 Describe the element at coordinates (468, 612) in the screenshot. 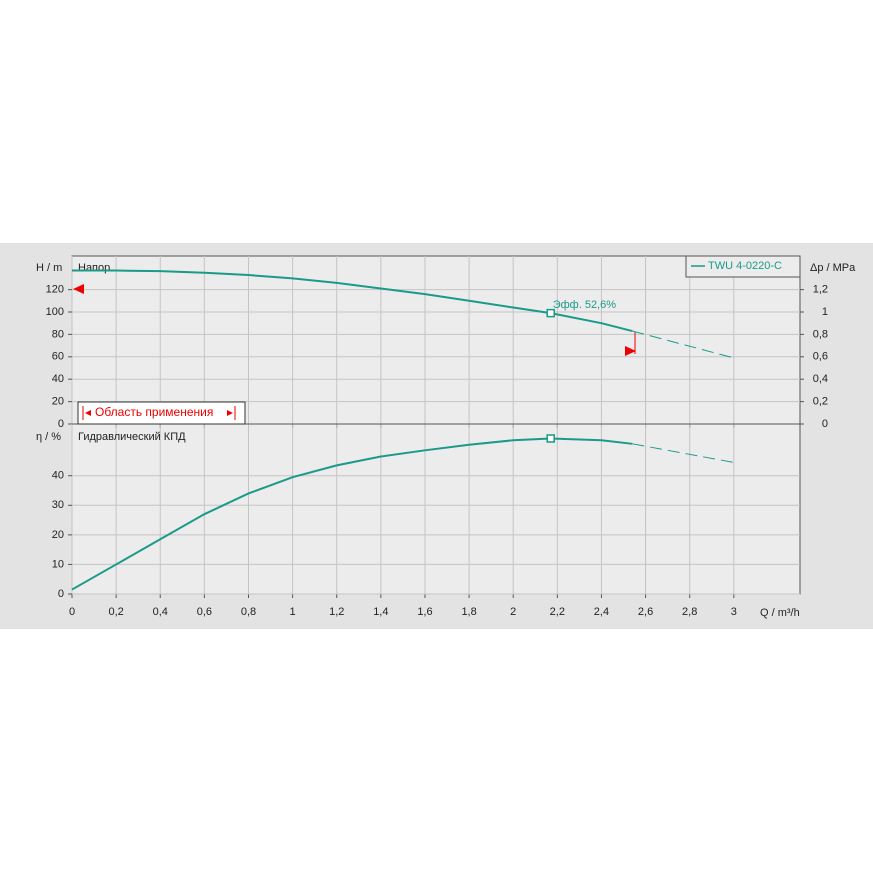

I see `x-tick-label: 1,8` at that location.